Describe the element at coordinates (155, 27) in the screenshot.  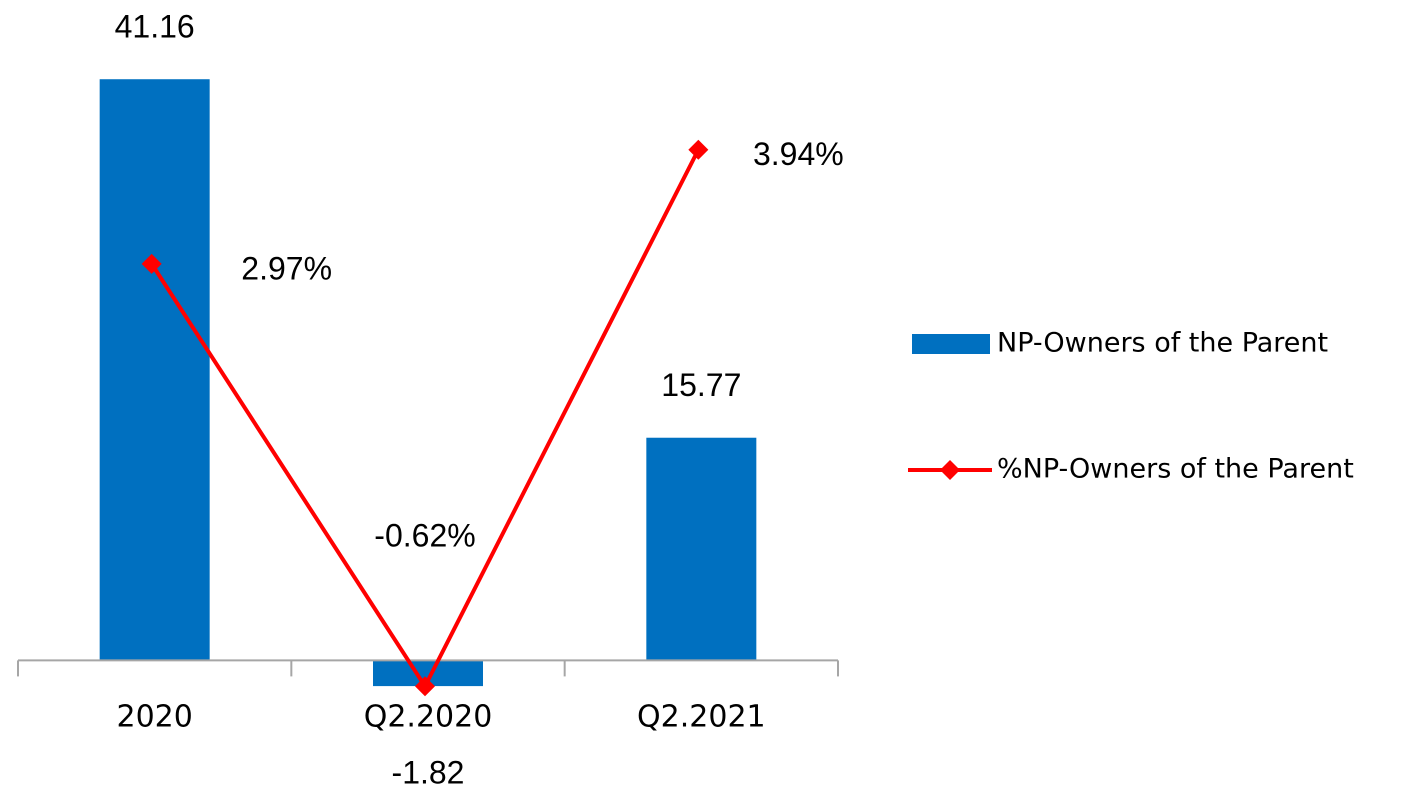
I see `data-label: 41.16` at that location.